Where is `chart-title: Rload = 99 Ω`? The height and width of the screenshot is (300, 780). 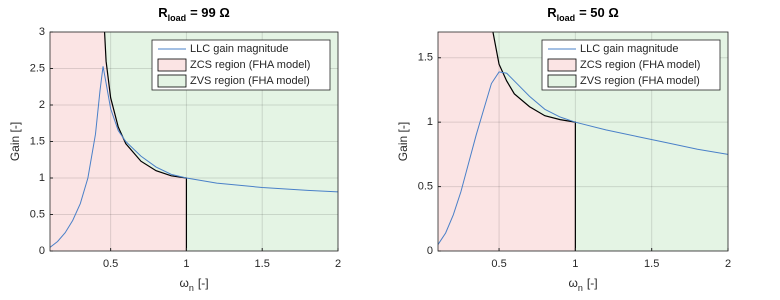
chart-title: Rload = 99 Ω is located at coordinates (194, 14).